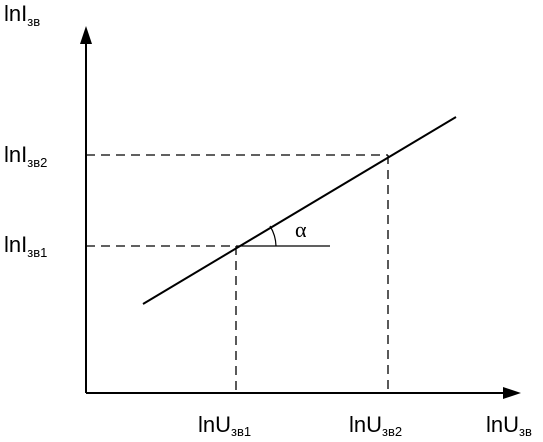 The width and height of the screenshot is (543, 442). Describe the element at coordinates (15, 244) in the screenshot. I see `y-tick-label-1-main: lnI` at that location.